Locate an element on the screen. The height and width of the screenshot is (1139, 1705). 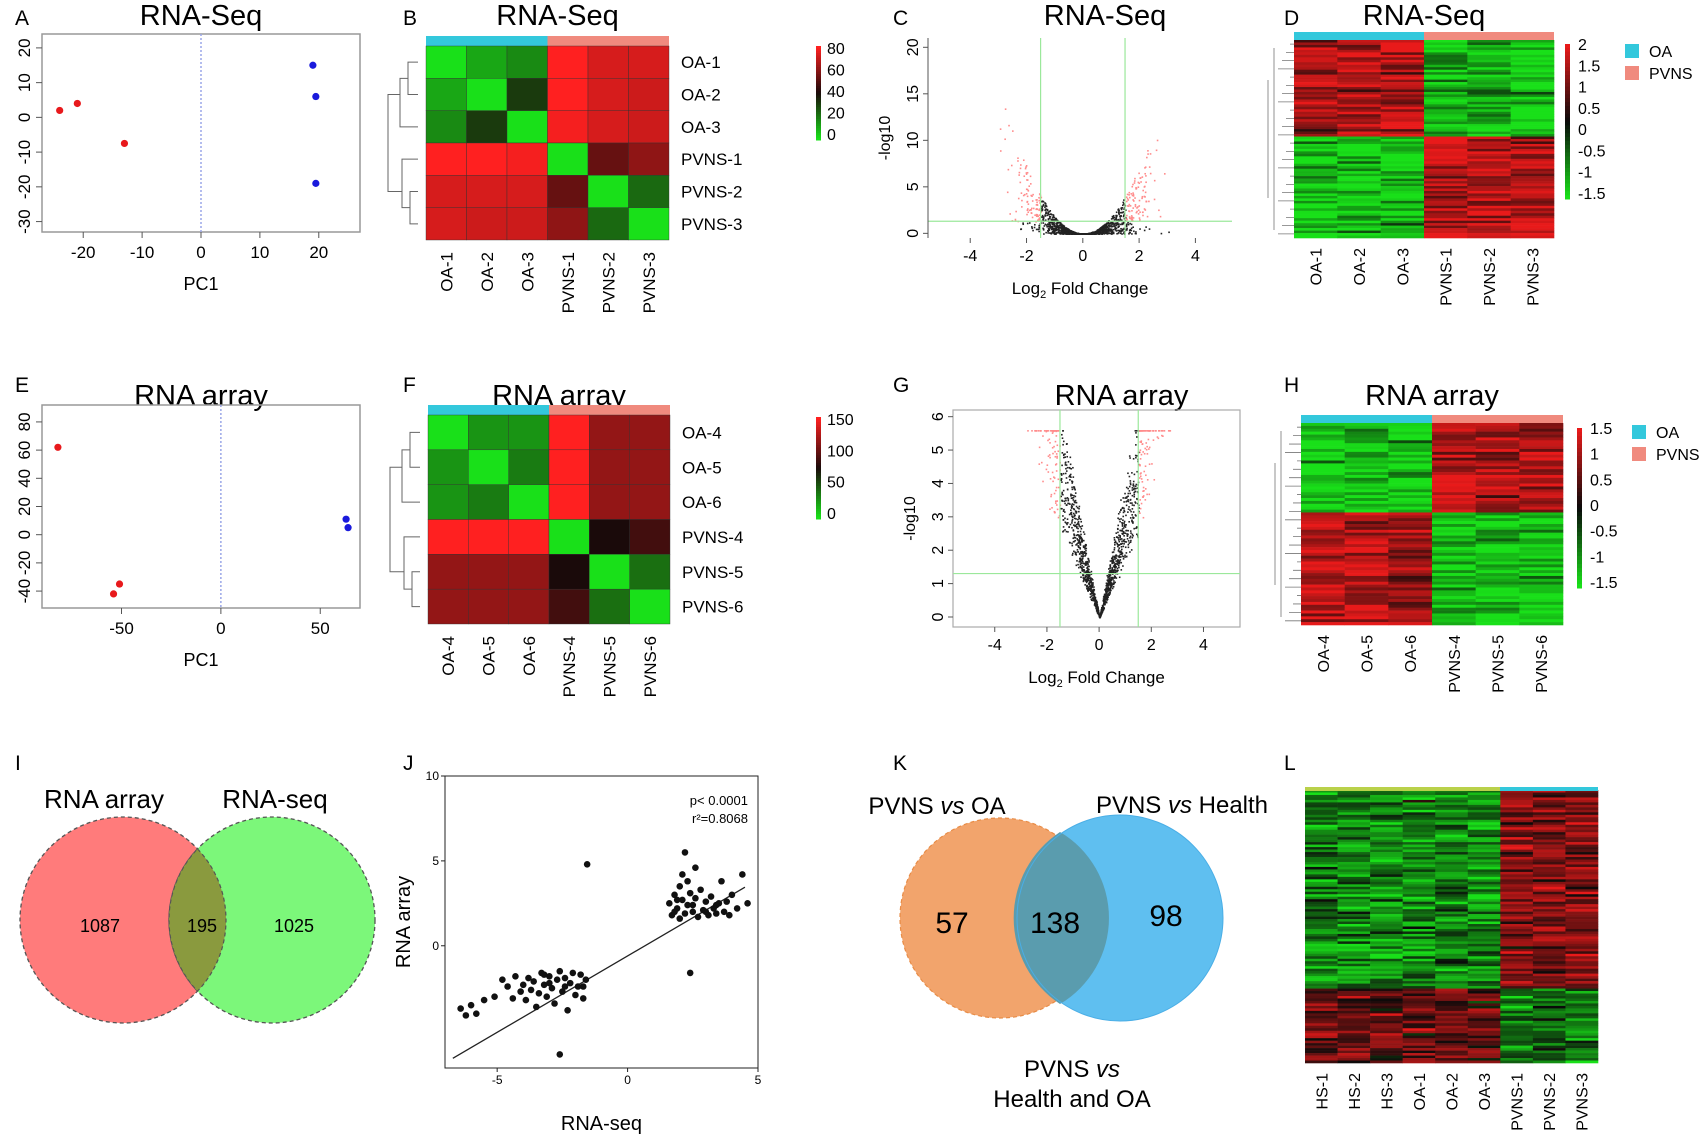
panel-letter-G: G is located at coordinates (901, 385).